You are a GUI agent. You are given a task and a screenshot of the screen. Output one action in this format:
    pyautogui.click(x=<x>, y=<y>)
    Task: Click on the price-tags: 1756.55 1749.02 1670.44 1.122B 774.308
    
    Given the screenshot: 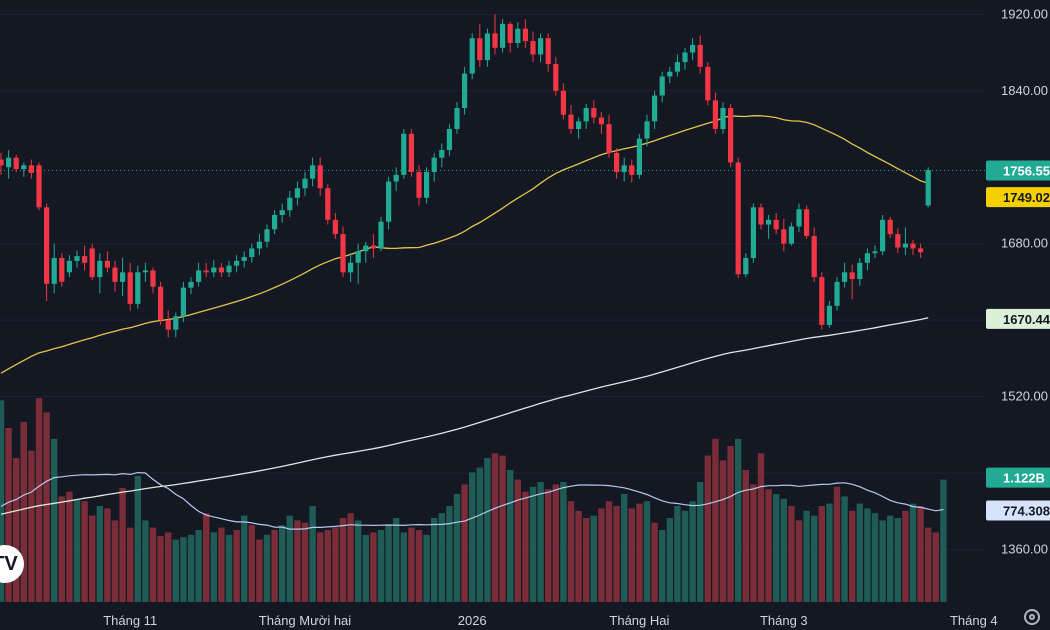 What is the action you would take?
    pyautogui.click(x=1018, y=340)
    